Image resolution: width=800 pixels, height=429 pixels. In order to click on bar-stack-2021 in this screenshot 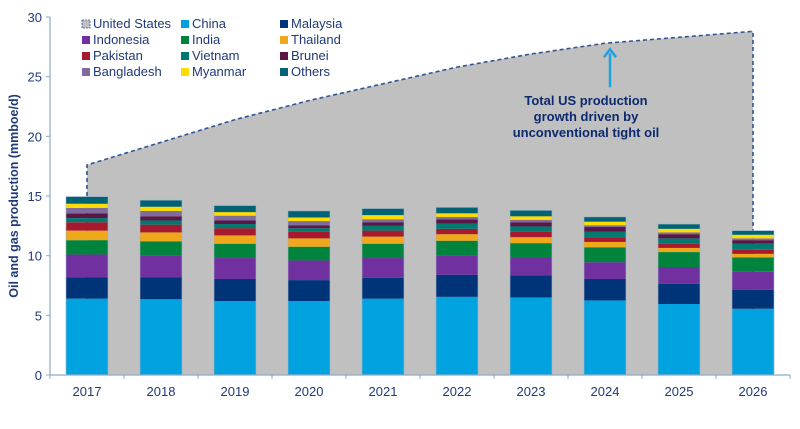, I will do `click(383, 292)`.